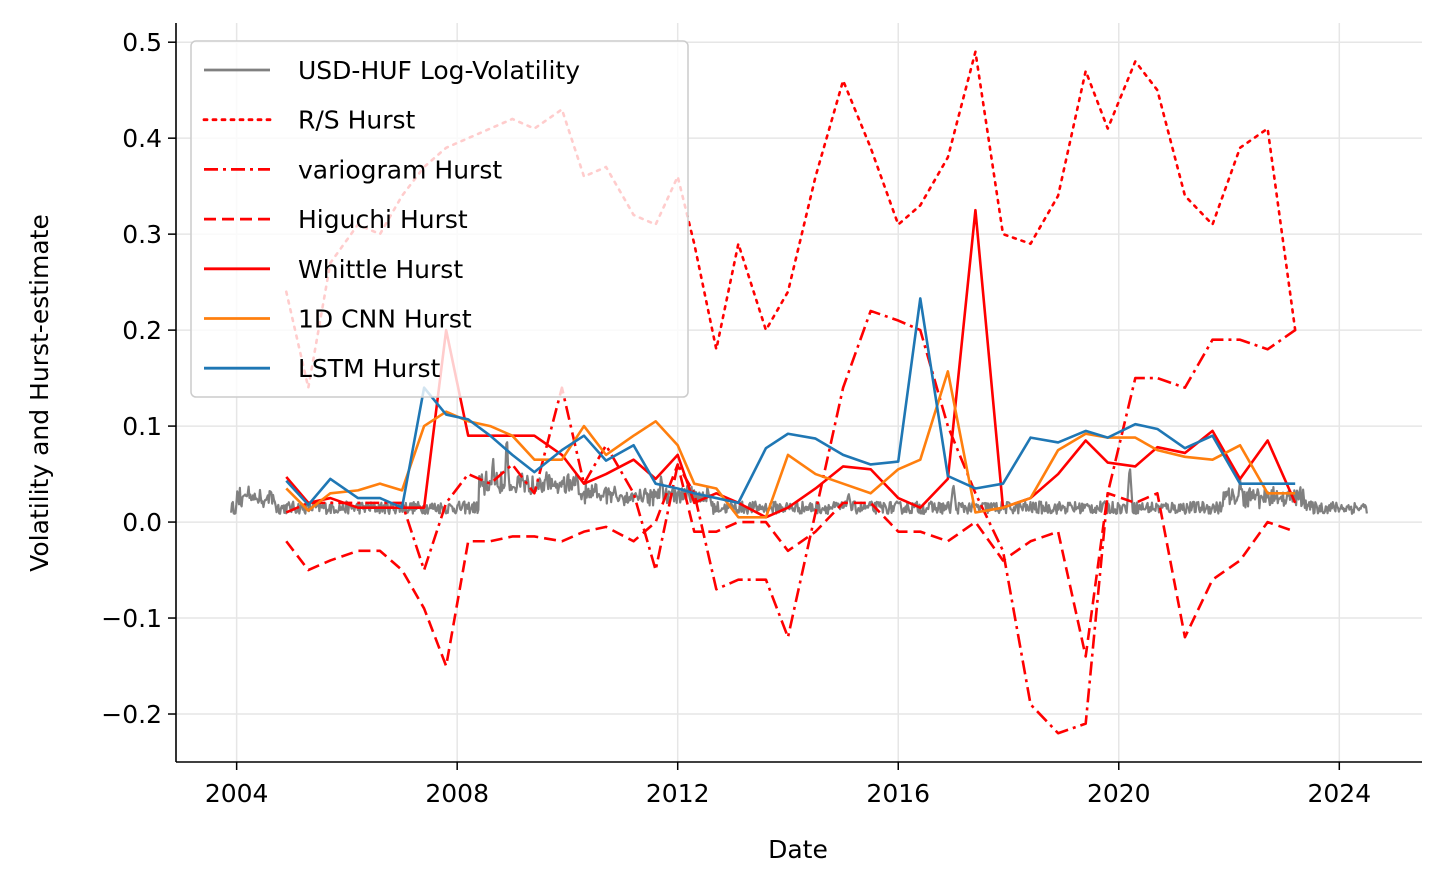  What do you see at coordinates (357, 120) in the screenshot?
I see `legend-label-1: R/S Hurst` at bounding box center [357, 120].